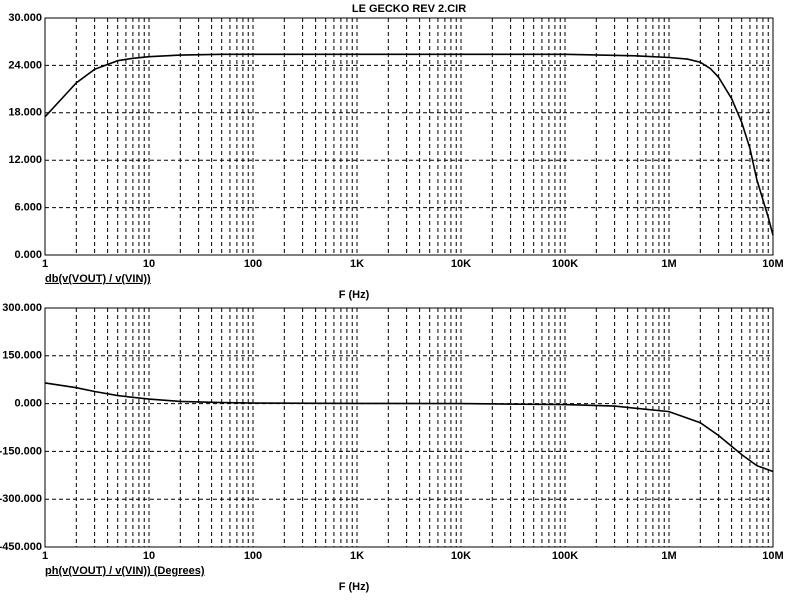 The height and width of the screenshot is (600, 800). What do you see at coordinates (125, 571) in the screenshot?
I see `y-axis-label: ph(v(VOUT) / v(VIN)) (Degrees)` at bounding box center [125, 571].